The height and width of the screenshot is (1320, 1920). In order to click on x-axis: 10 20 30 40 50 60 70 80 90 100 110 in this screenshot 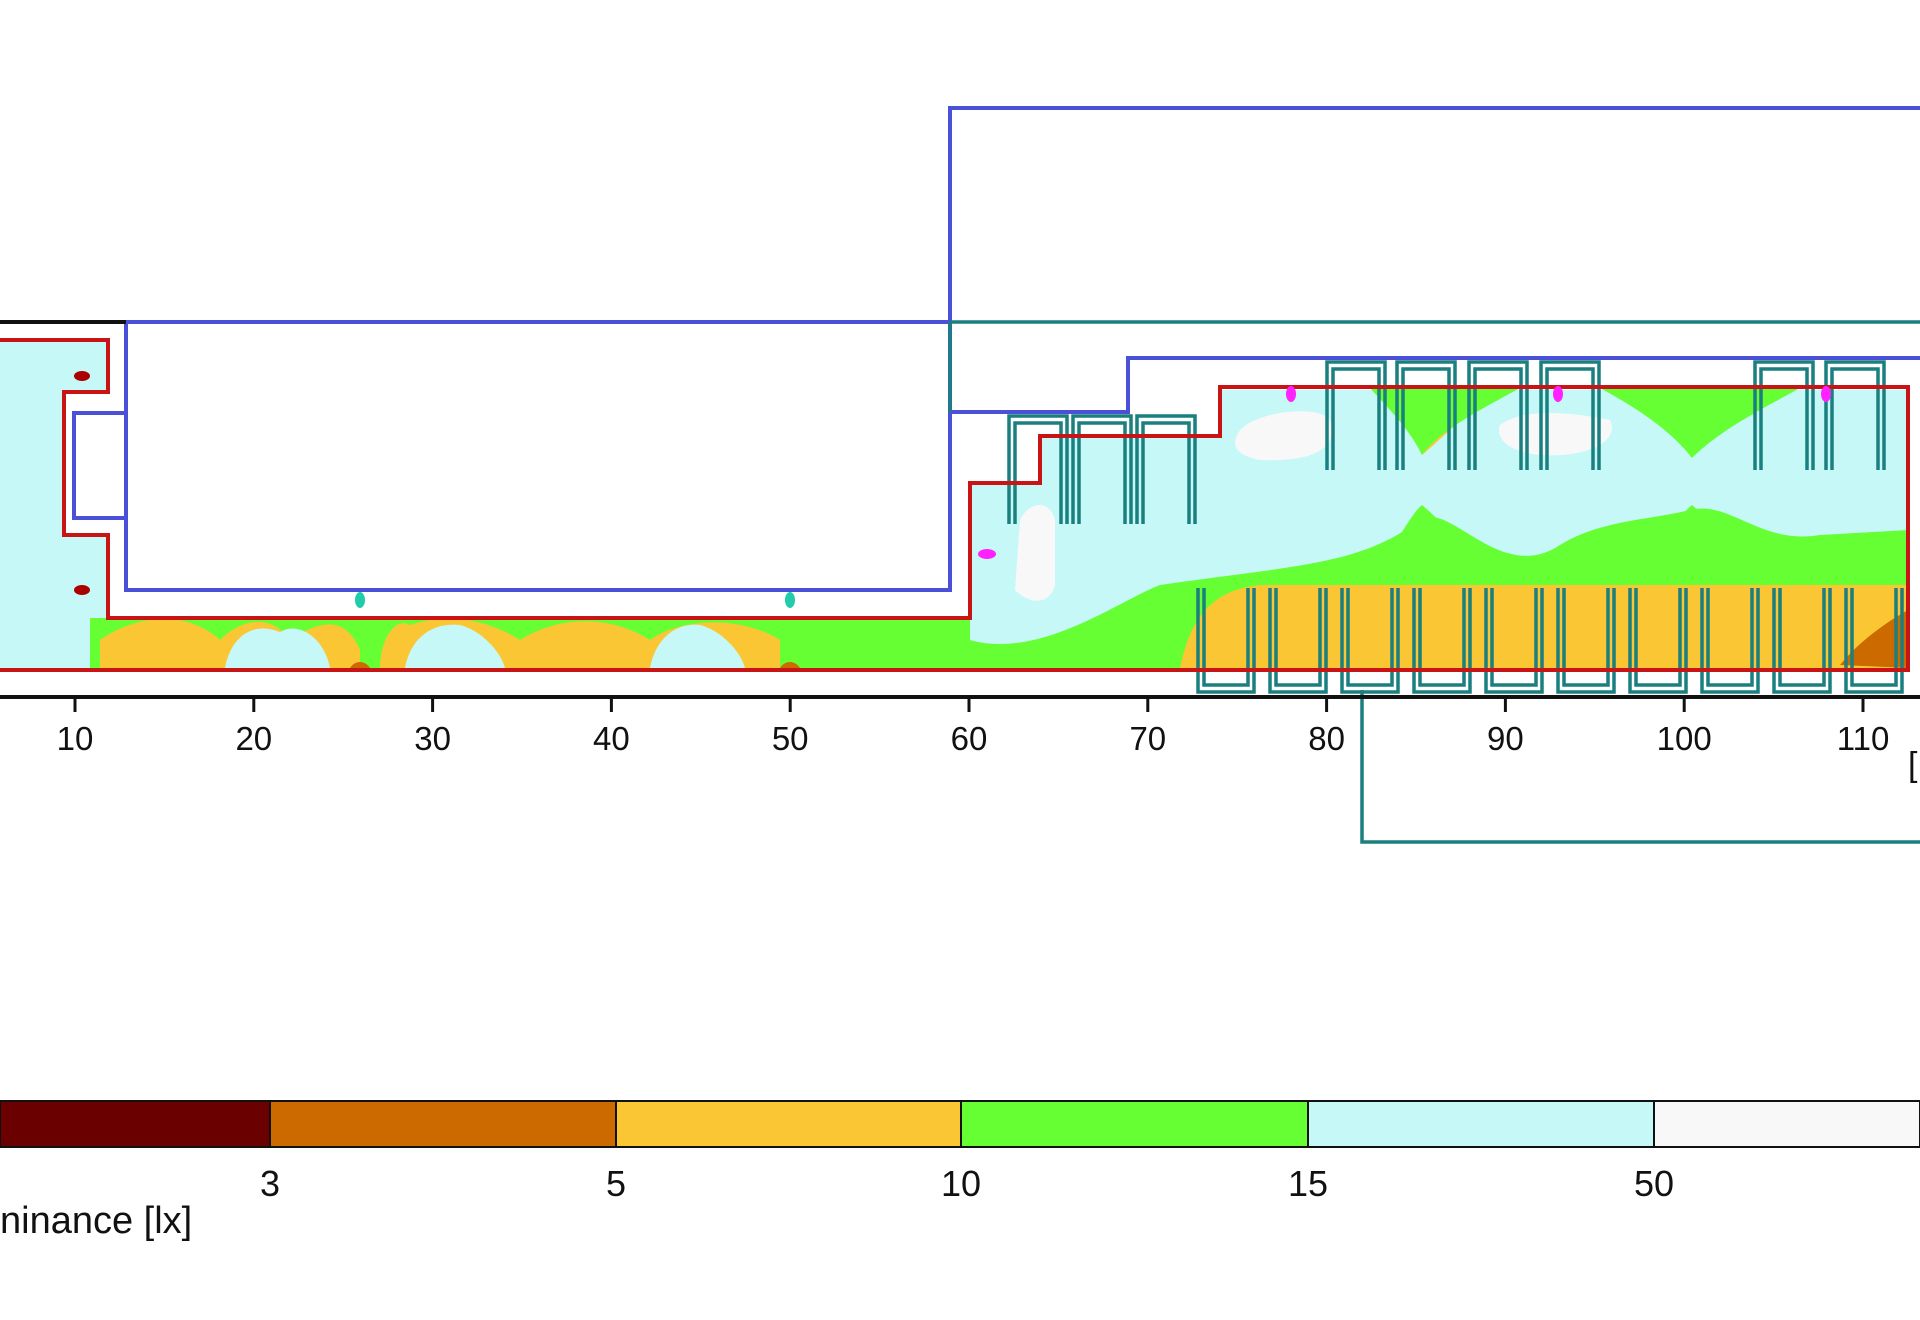, I will do `click(973, 727)`.